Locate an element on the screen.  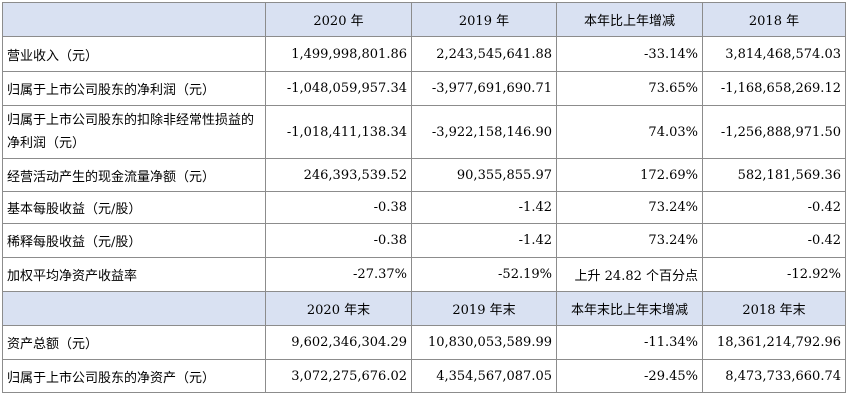
value-2018: 3,814,468,574.03 is located at coordinates (774, 54).